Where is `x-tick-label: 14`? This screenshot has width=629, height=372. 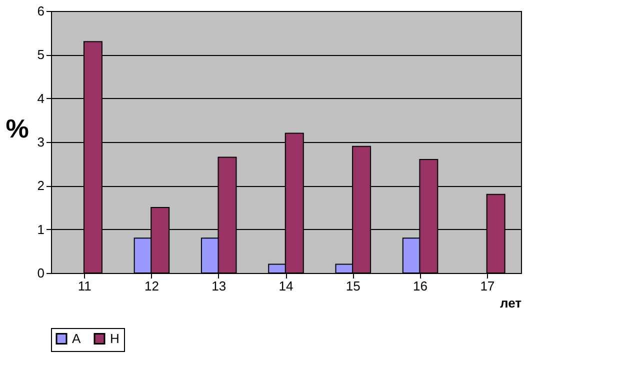 x-tick-label: 14 is located at coordinates (286, 286).